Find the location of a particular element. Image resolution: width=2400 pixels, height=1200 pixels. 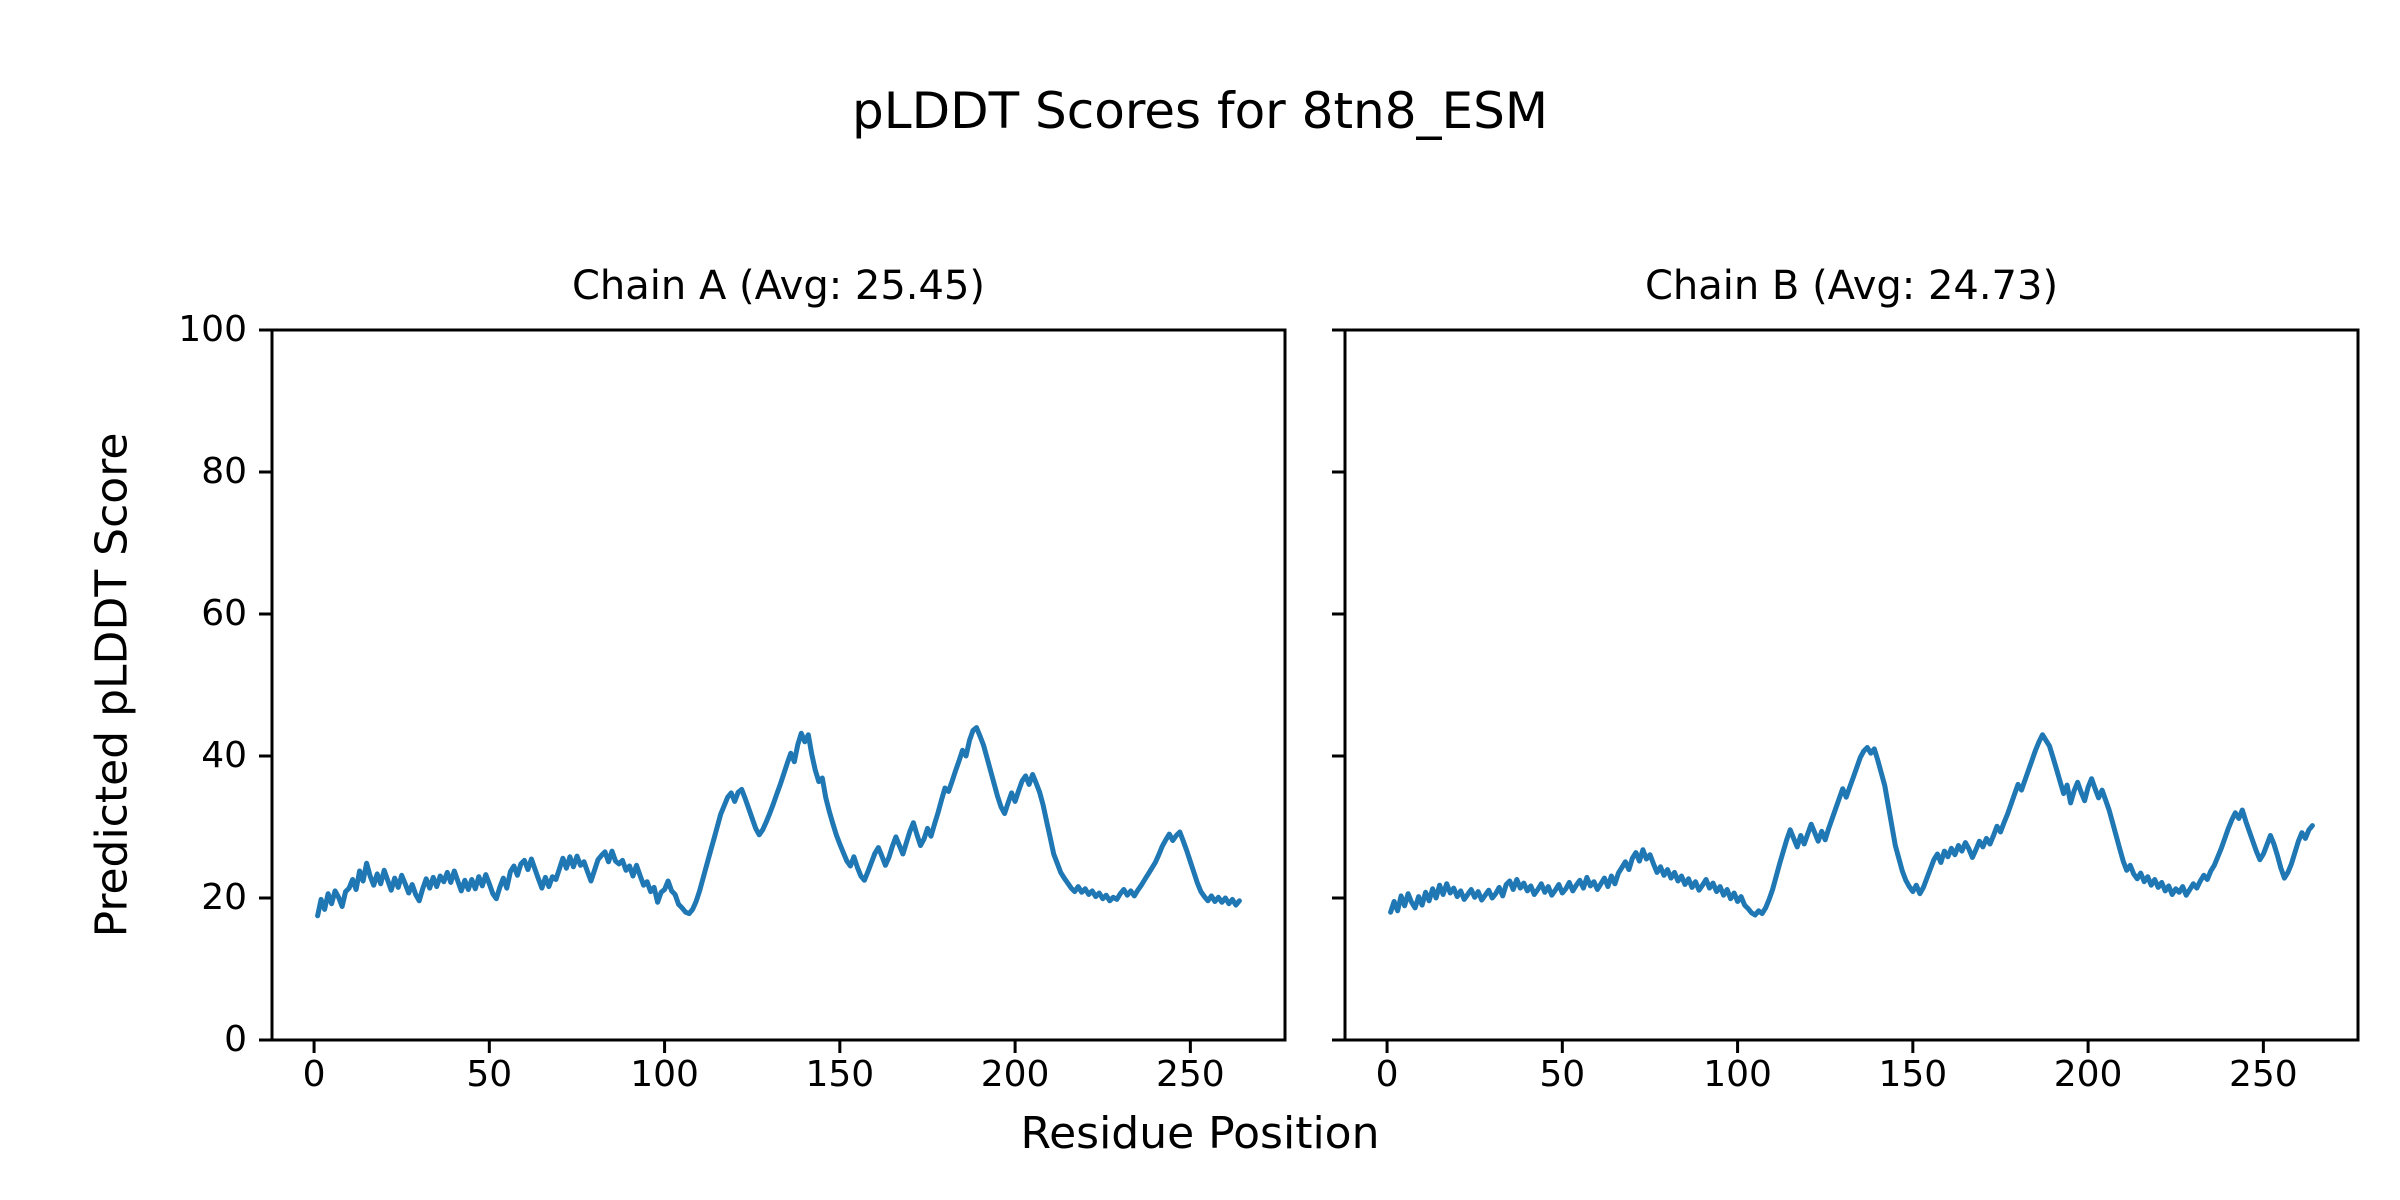

y-tick-label: 0 is located at coordinates (235, 1039).